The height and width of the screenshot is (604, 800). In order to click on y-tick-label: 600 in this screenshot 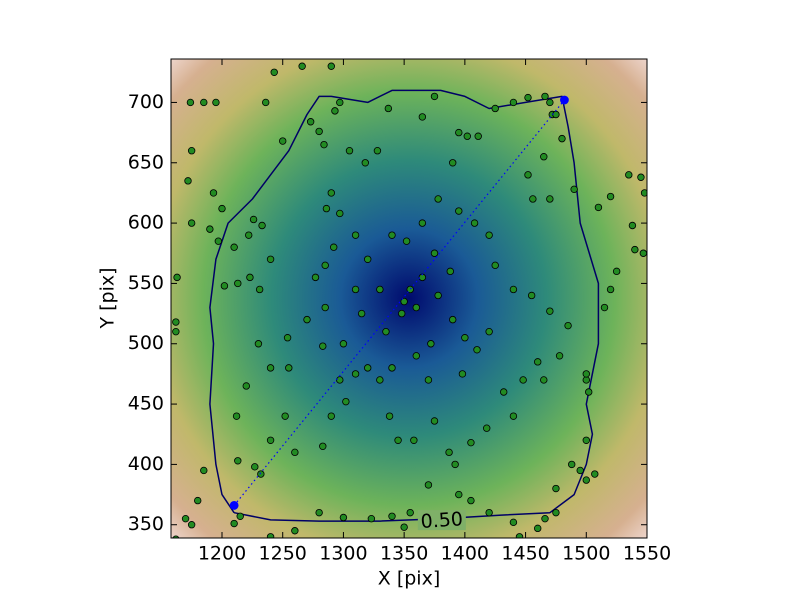, I will do `click(146, 223)`.